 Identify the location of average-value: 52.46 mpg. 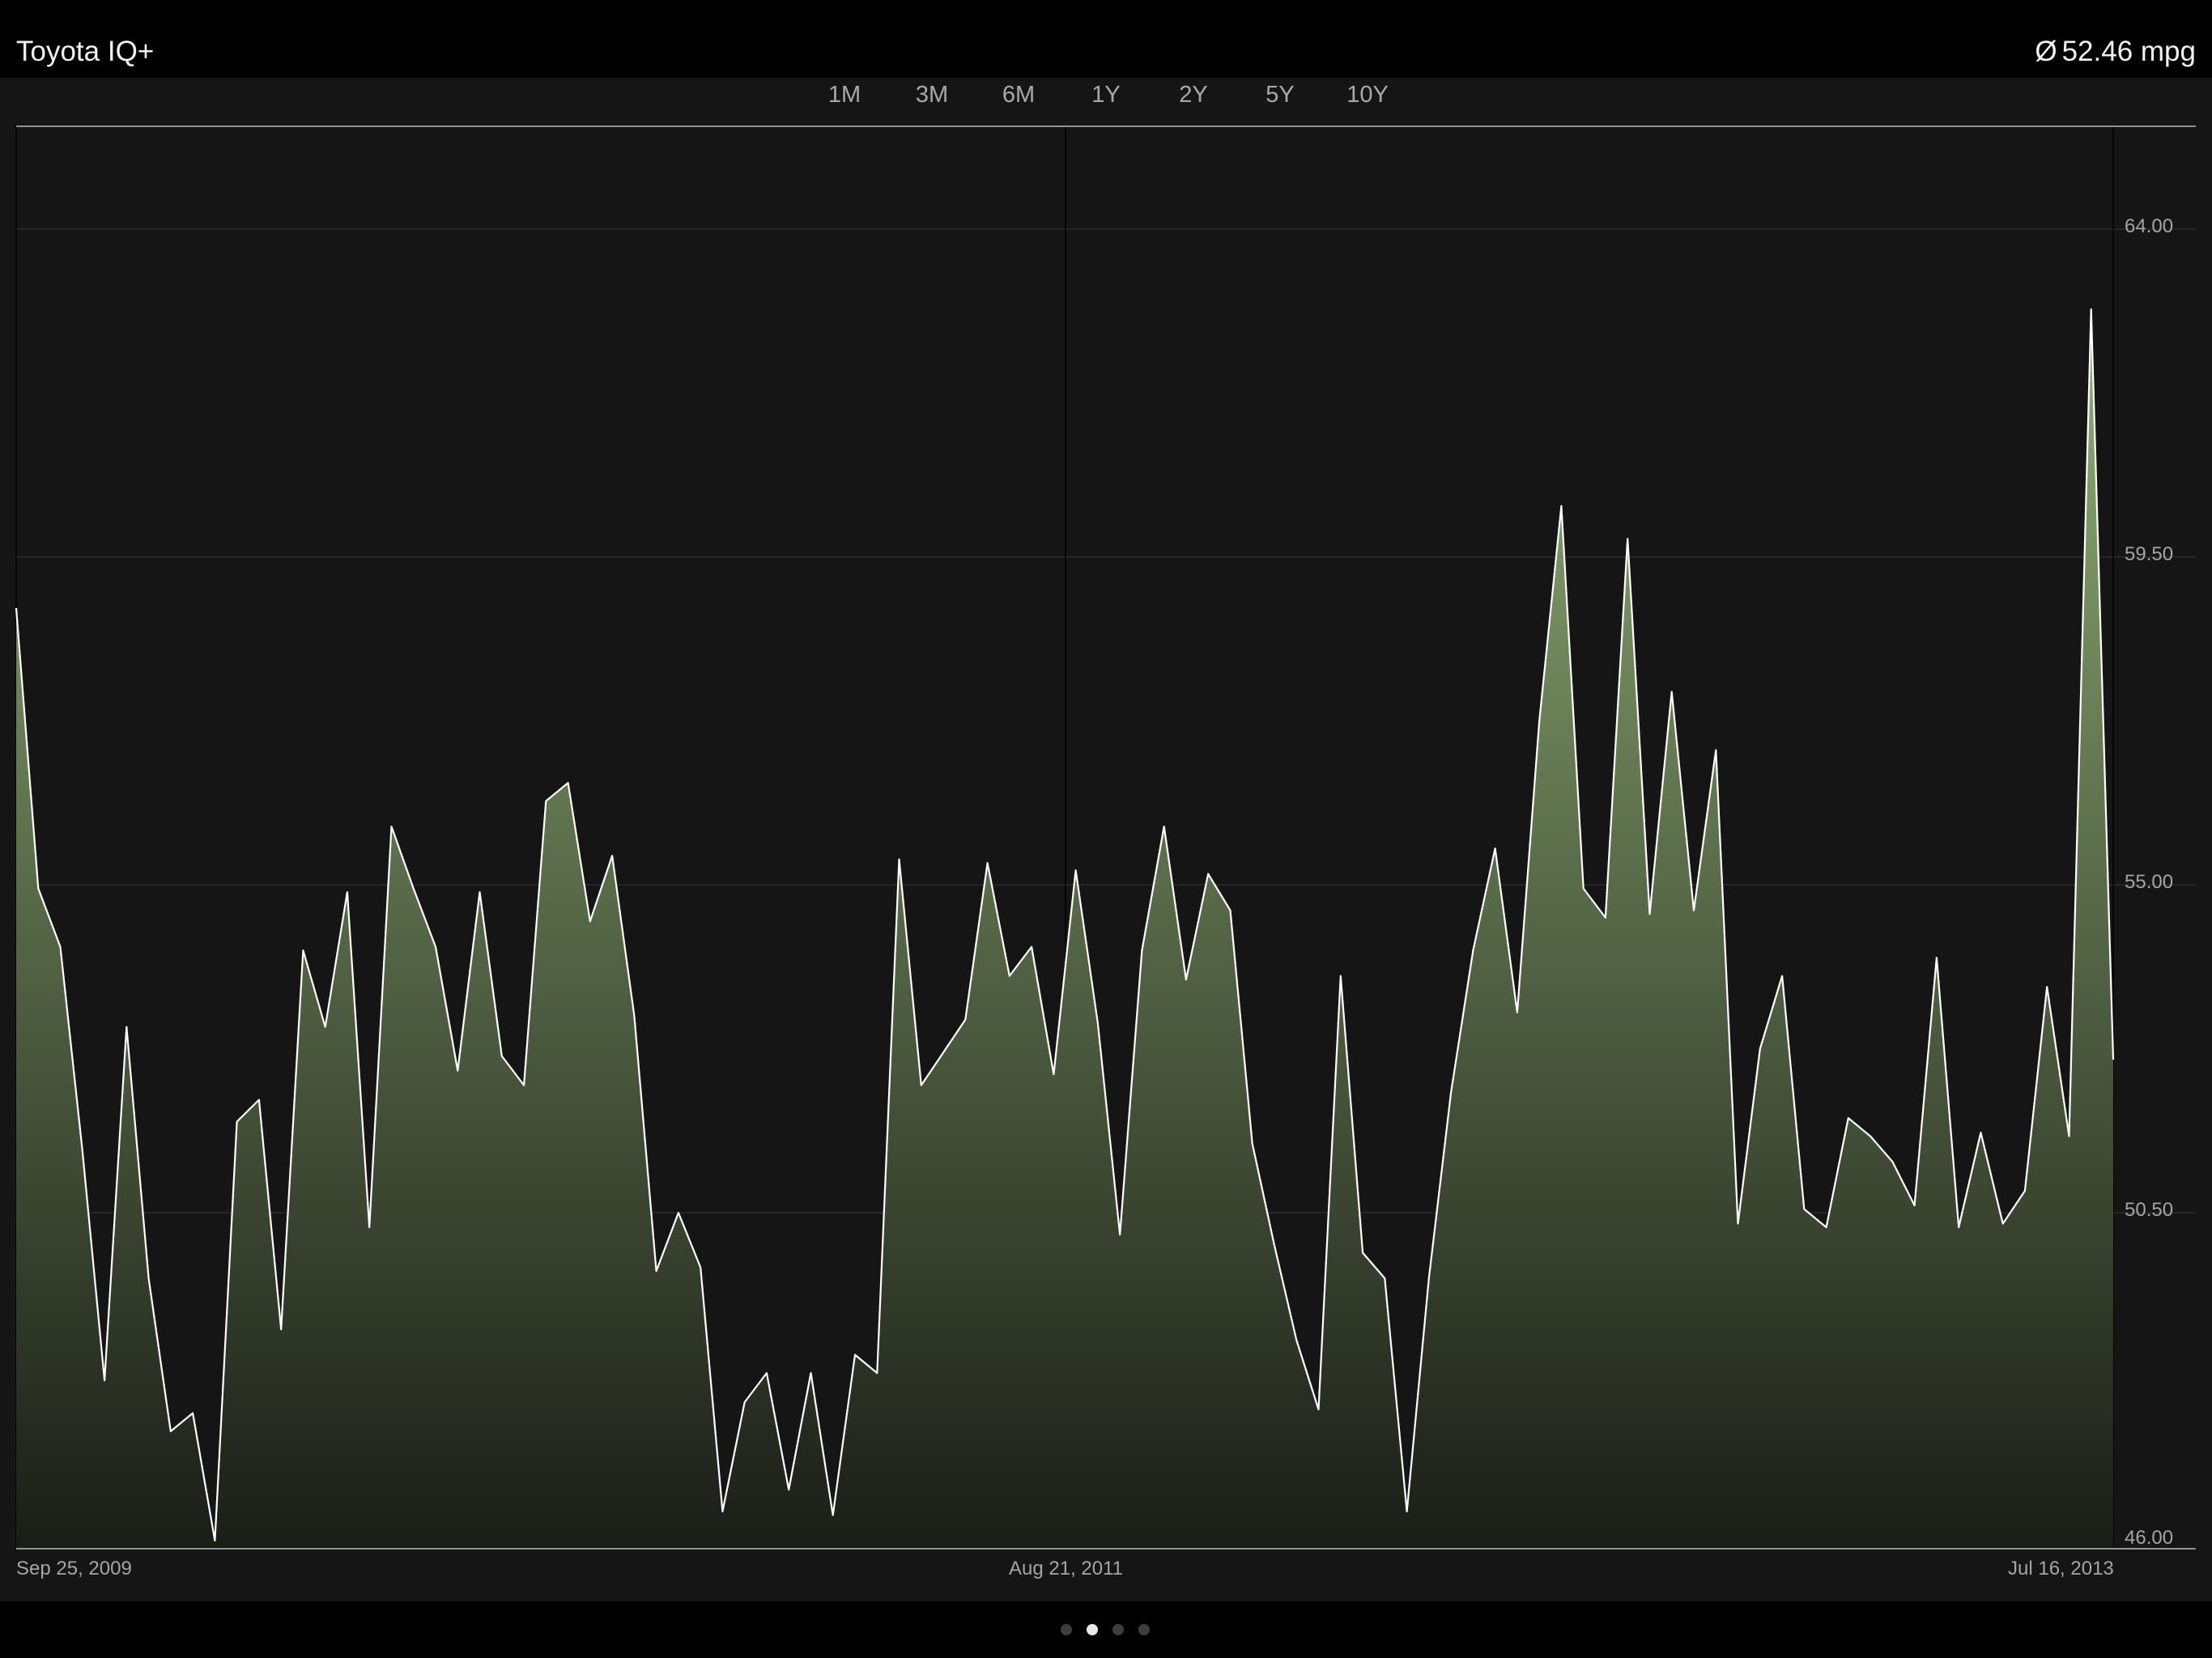
(2129, 51).